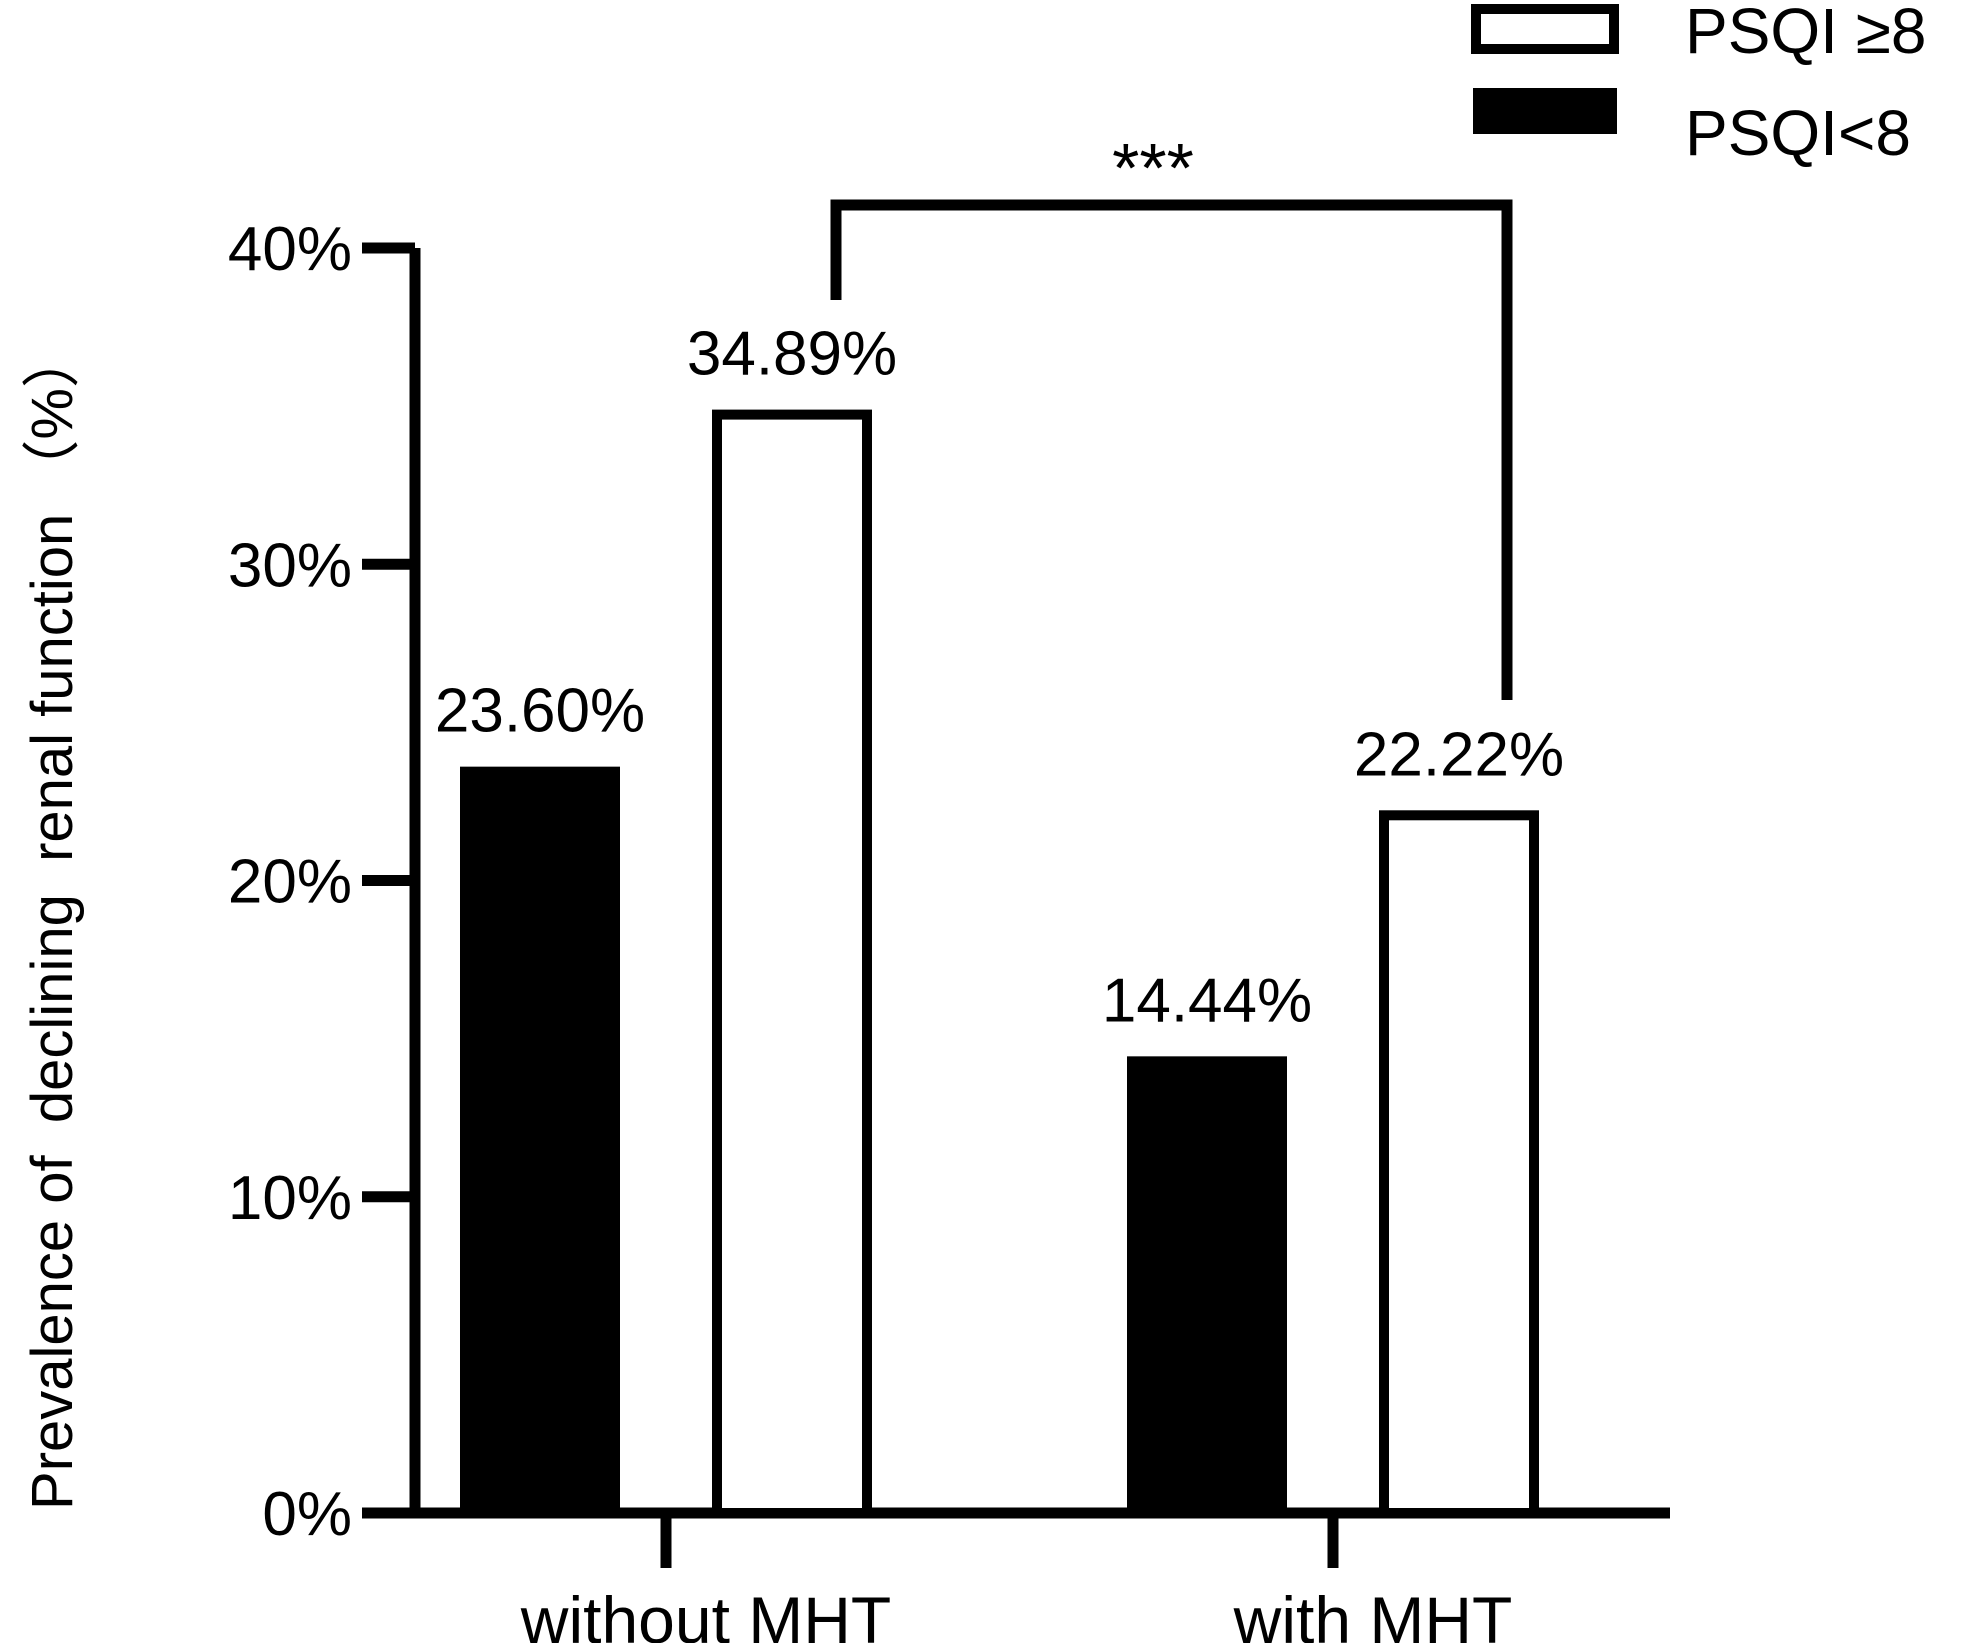 The width and height of the screenshot is (1983, 1643). What do you see at coordinates (792, 354) in the screenshot?
I see `data-label-psqi-ge8: 34.89%` at bounding box center [792, 354].